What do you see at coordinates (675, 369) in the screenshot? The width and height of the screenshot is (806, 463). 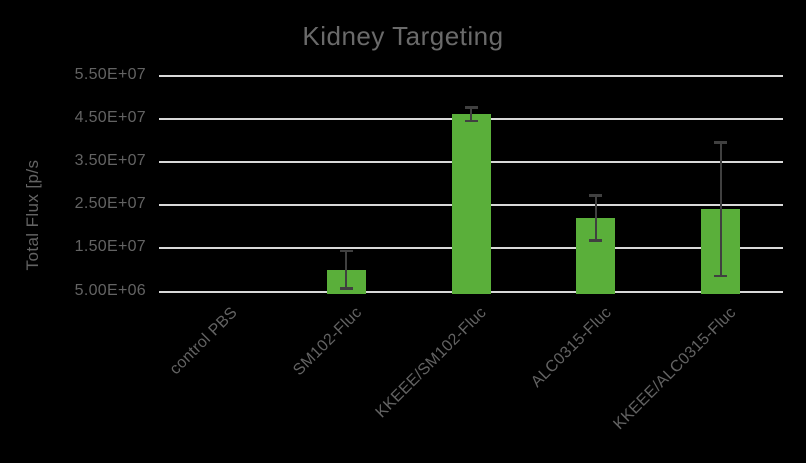 I see `x-axis-label: KKEEE/ALC0315-Fluc` at bounding box center [675, 369].